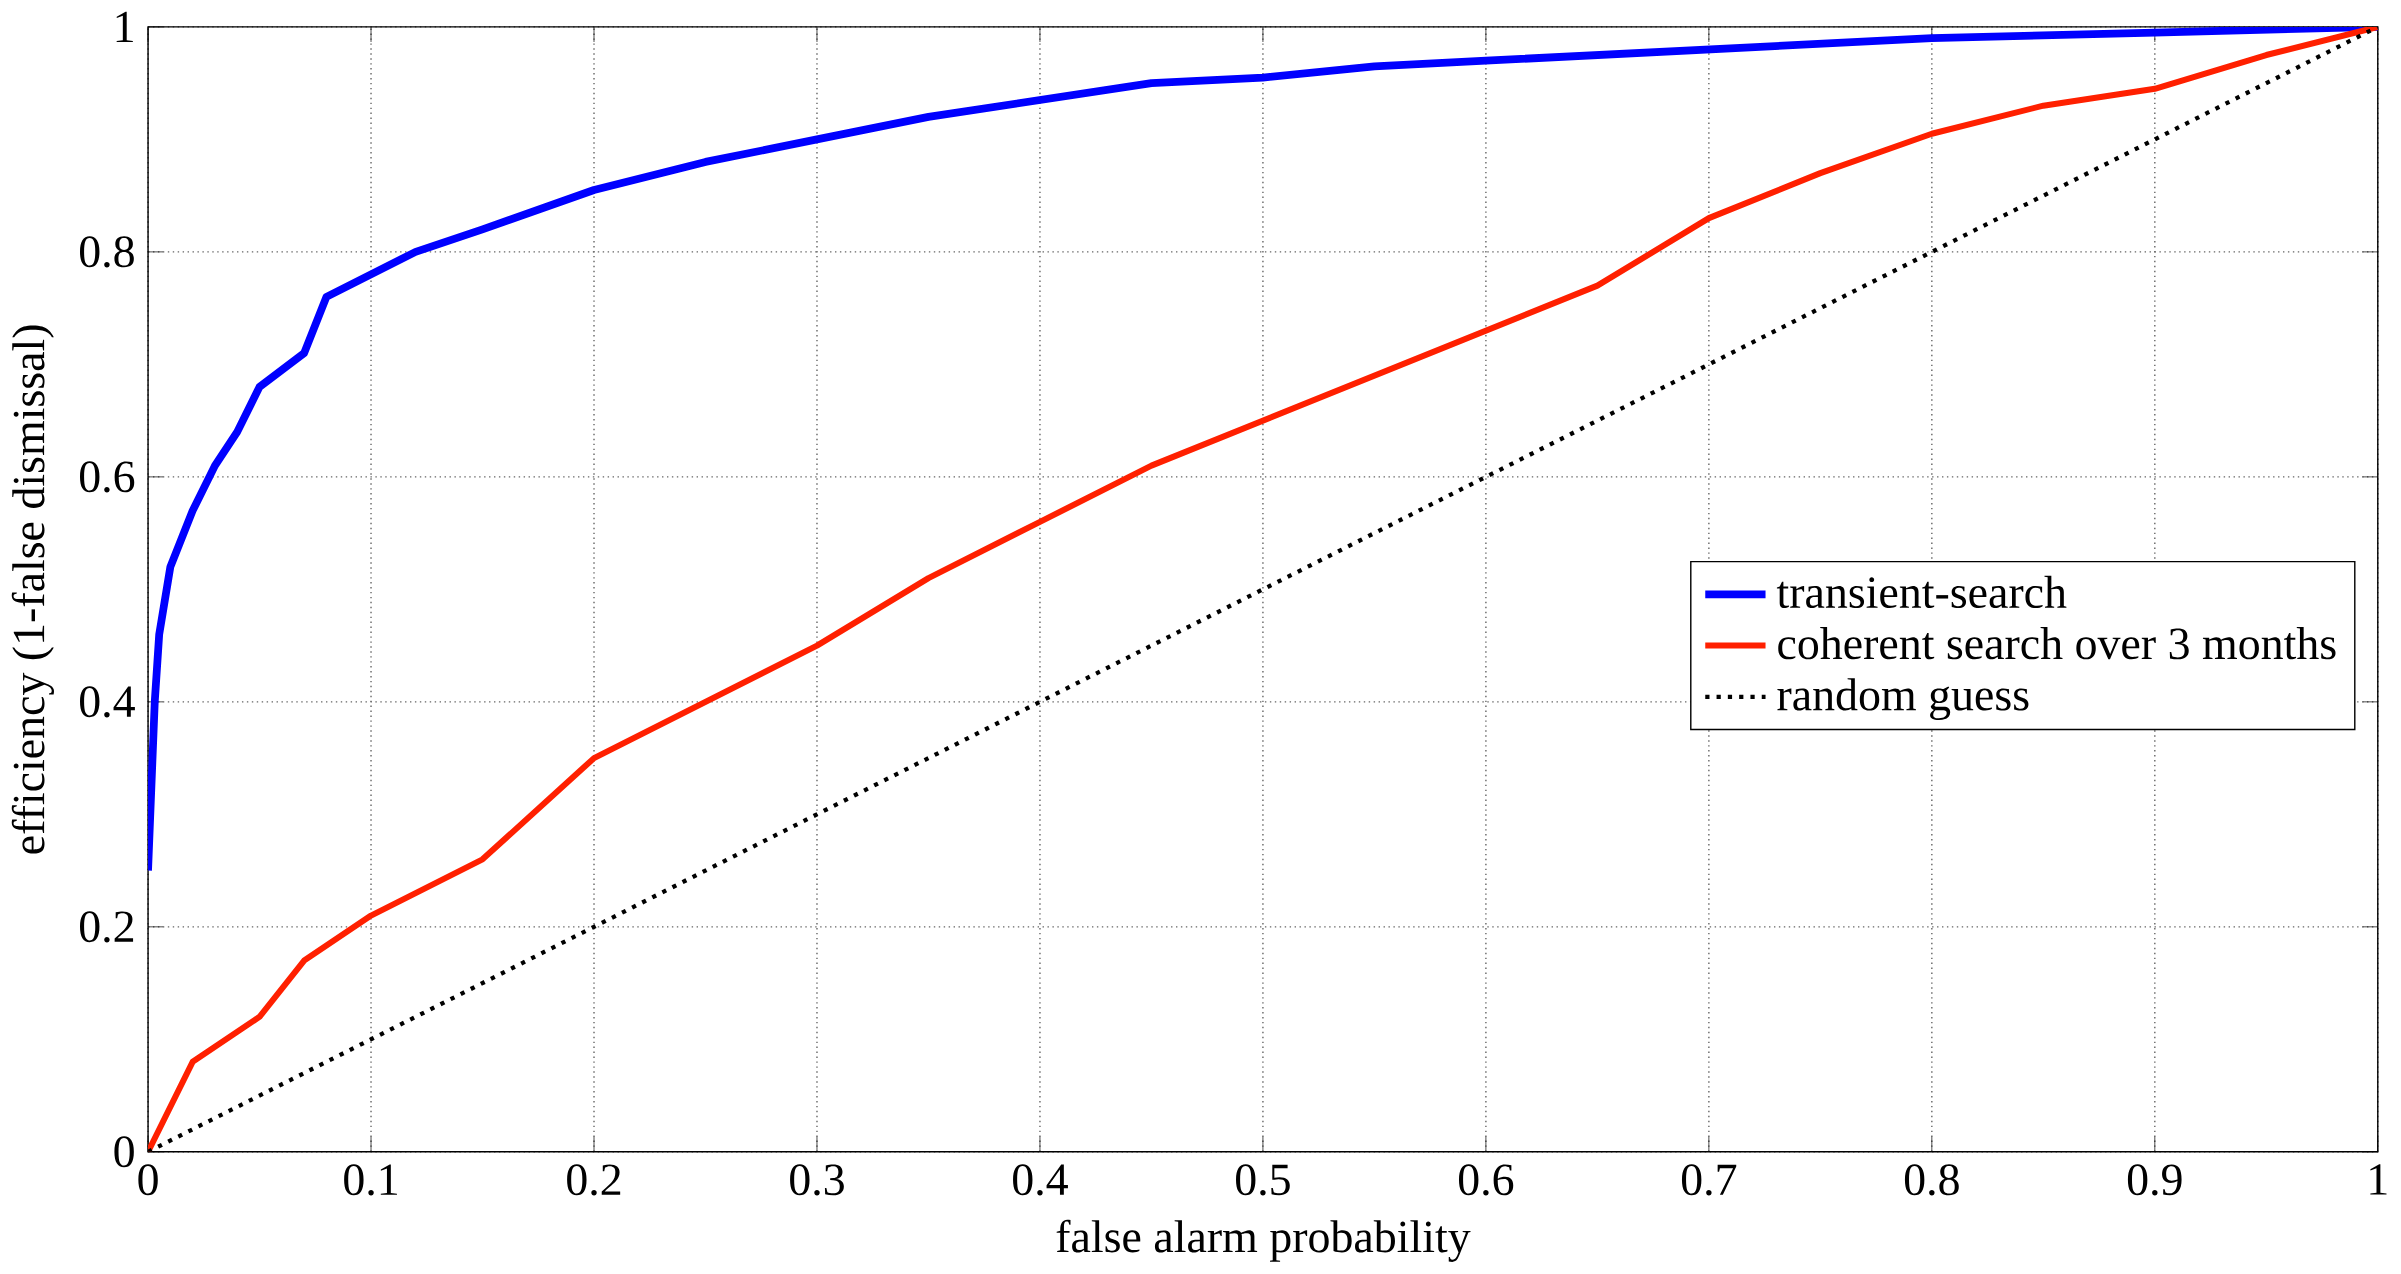 This screenshot has height=1274, width=2401. I want to click on x-tick-label: 0.9, so click(2154, 1180).